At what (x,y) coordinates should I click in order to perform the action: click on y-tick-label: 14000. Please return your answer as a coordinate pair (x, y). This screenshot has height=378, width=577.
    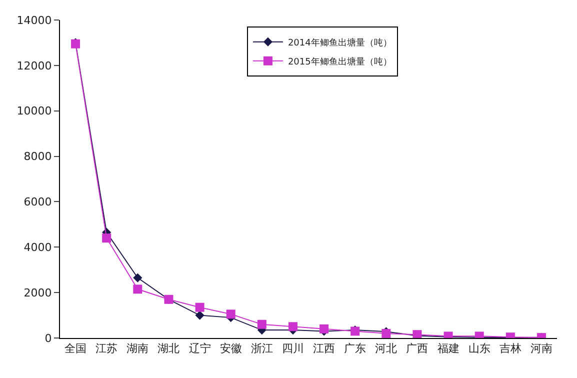
    Looking at the image, I should click on (34, 20).